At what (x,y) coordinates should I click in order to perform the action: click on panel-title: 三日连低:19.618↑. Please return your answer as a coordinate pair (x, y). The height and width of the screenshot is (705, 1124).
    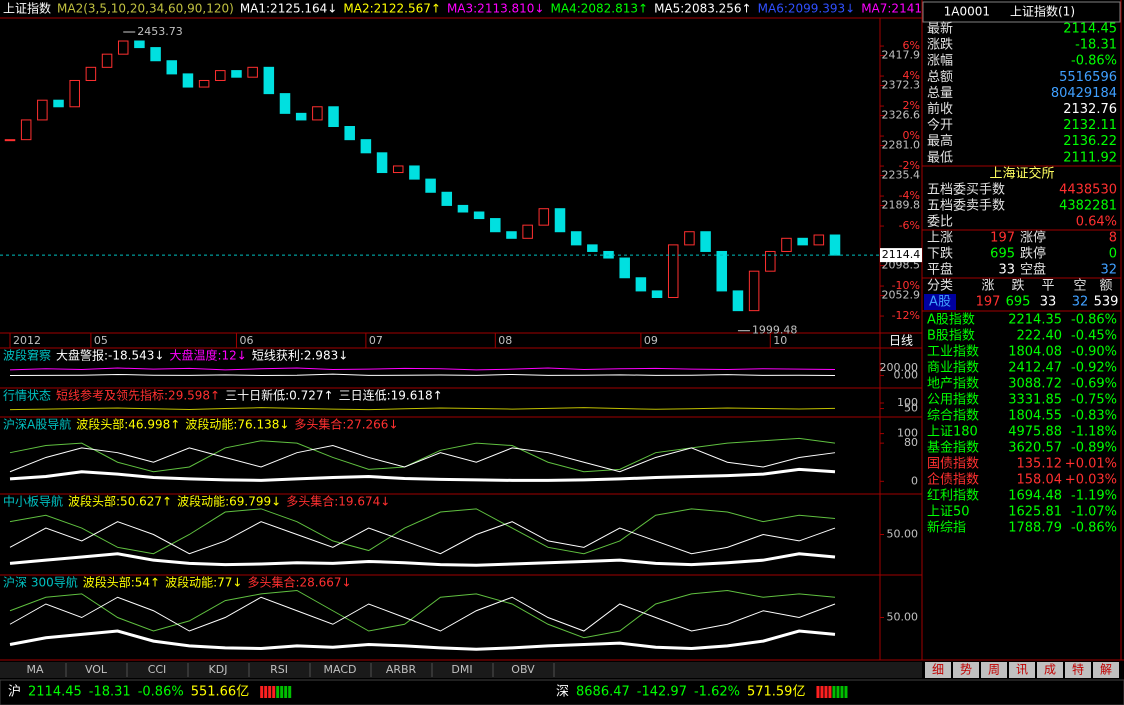
    Looking at the image, I should click on (391, 395).